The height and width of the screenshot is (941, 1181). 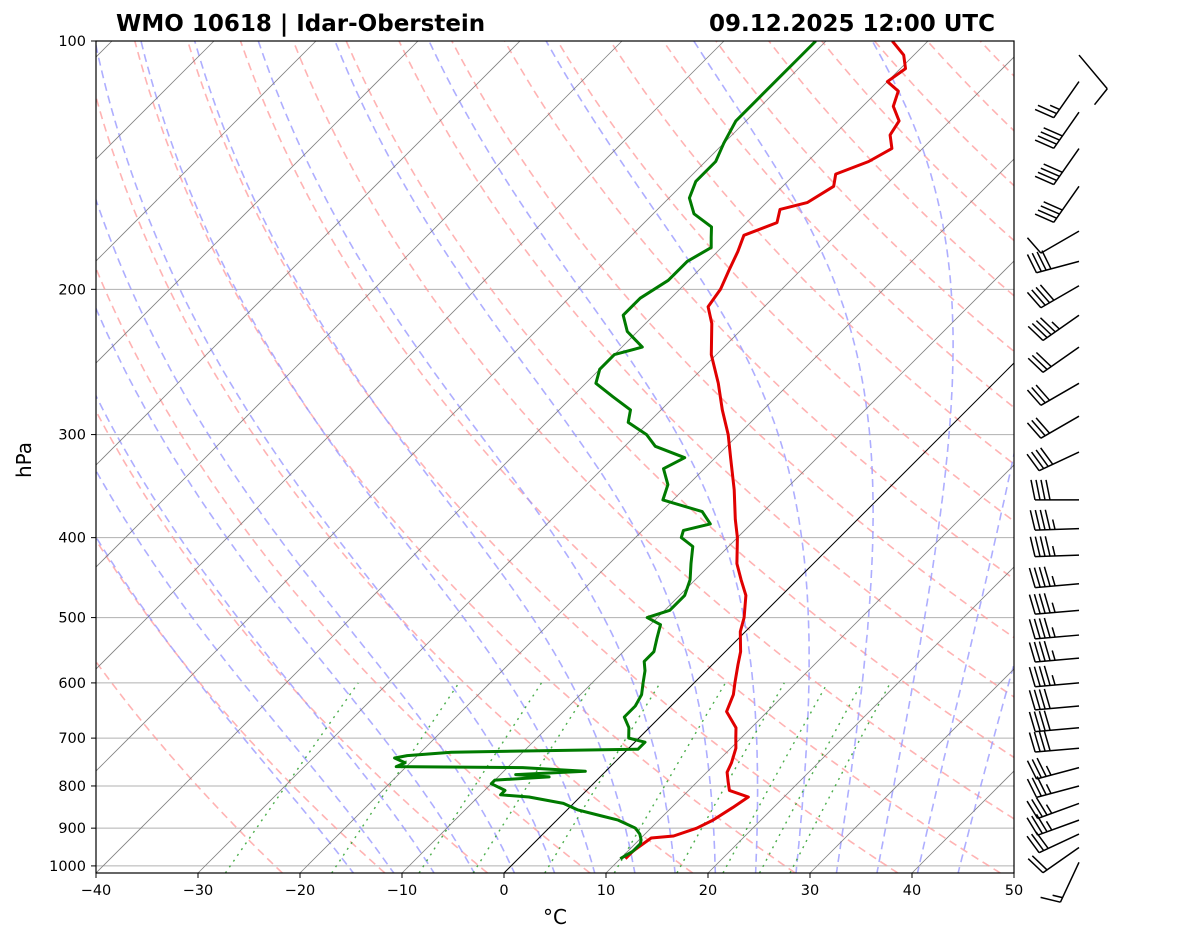 What do you see at coordinates (300, 891) in the screenshot?
I see `x-tick-label: −20` at bounding box center [300, 891].